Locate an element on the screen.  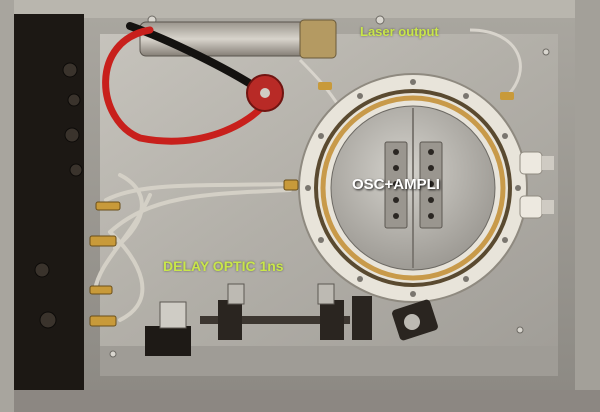
connector-bank is located at coordinates (58, 195).